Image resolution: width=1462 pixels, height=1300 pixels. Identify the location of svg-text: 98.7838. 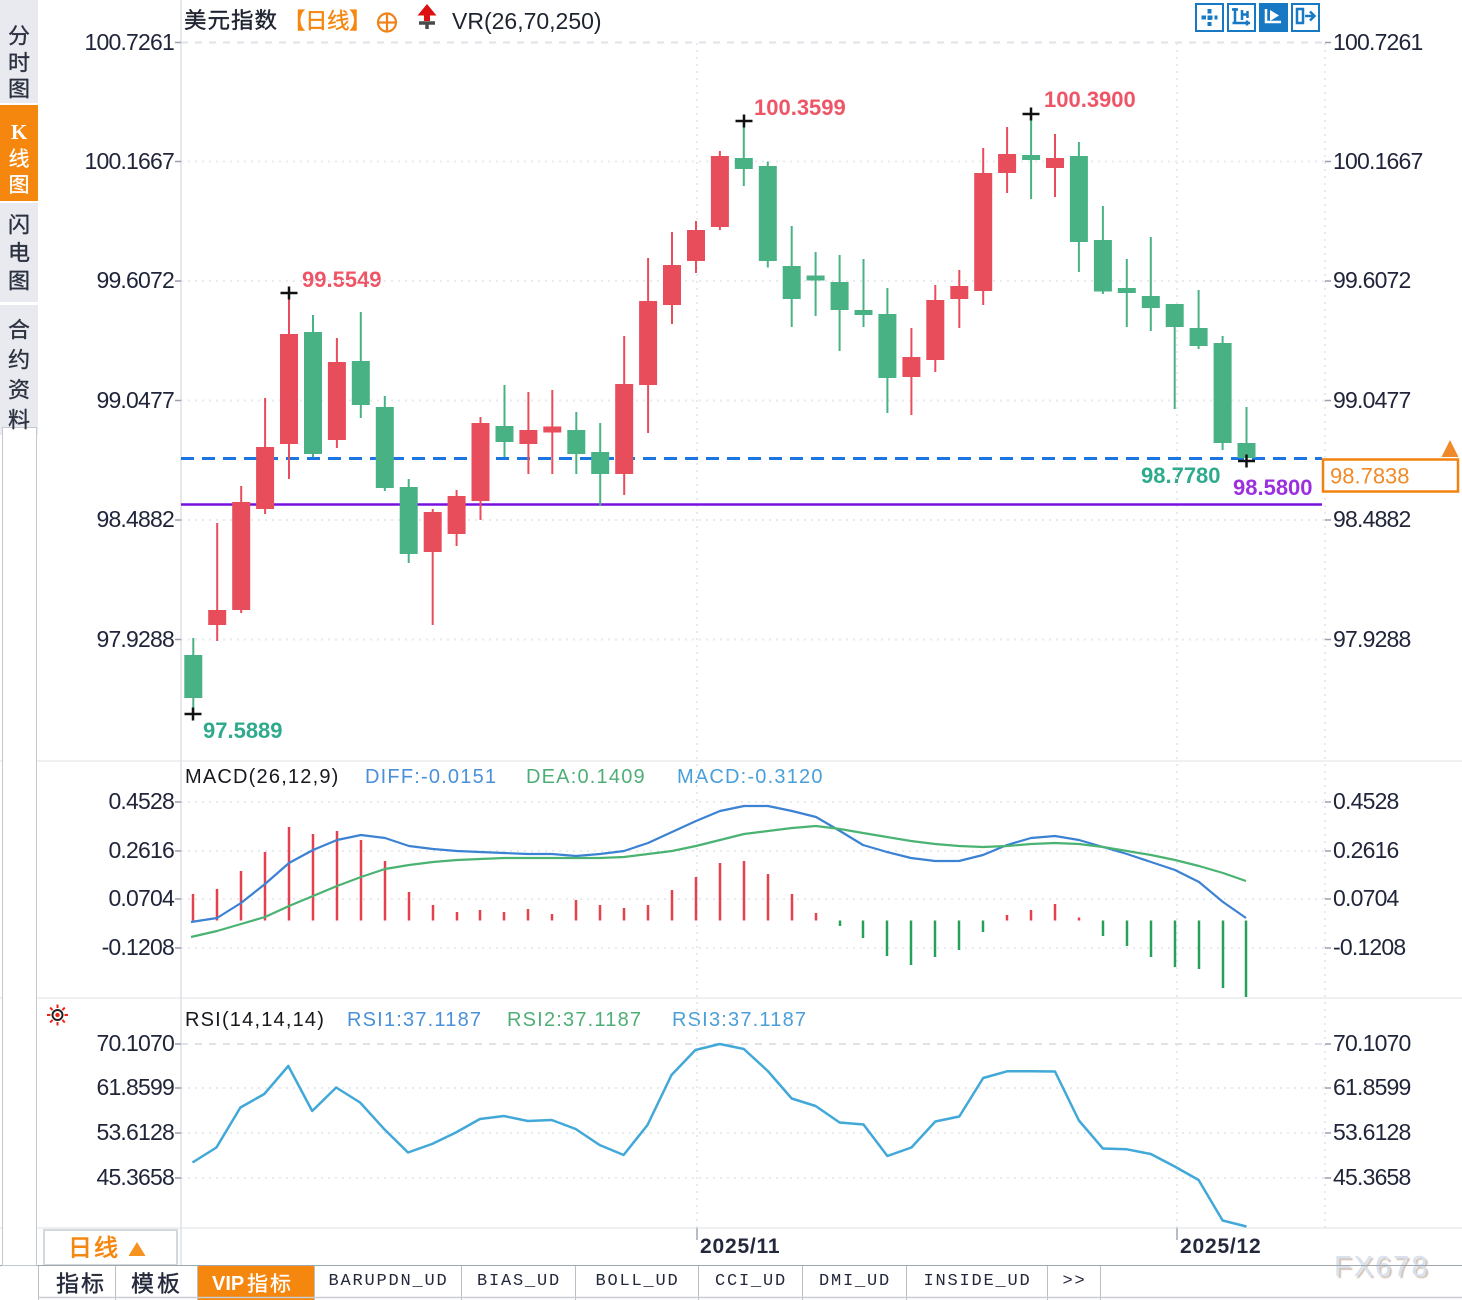
(1370, 476).